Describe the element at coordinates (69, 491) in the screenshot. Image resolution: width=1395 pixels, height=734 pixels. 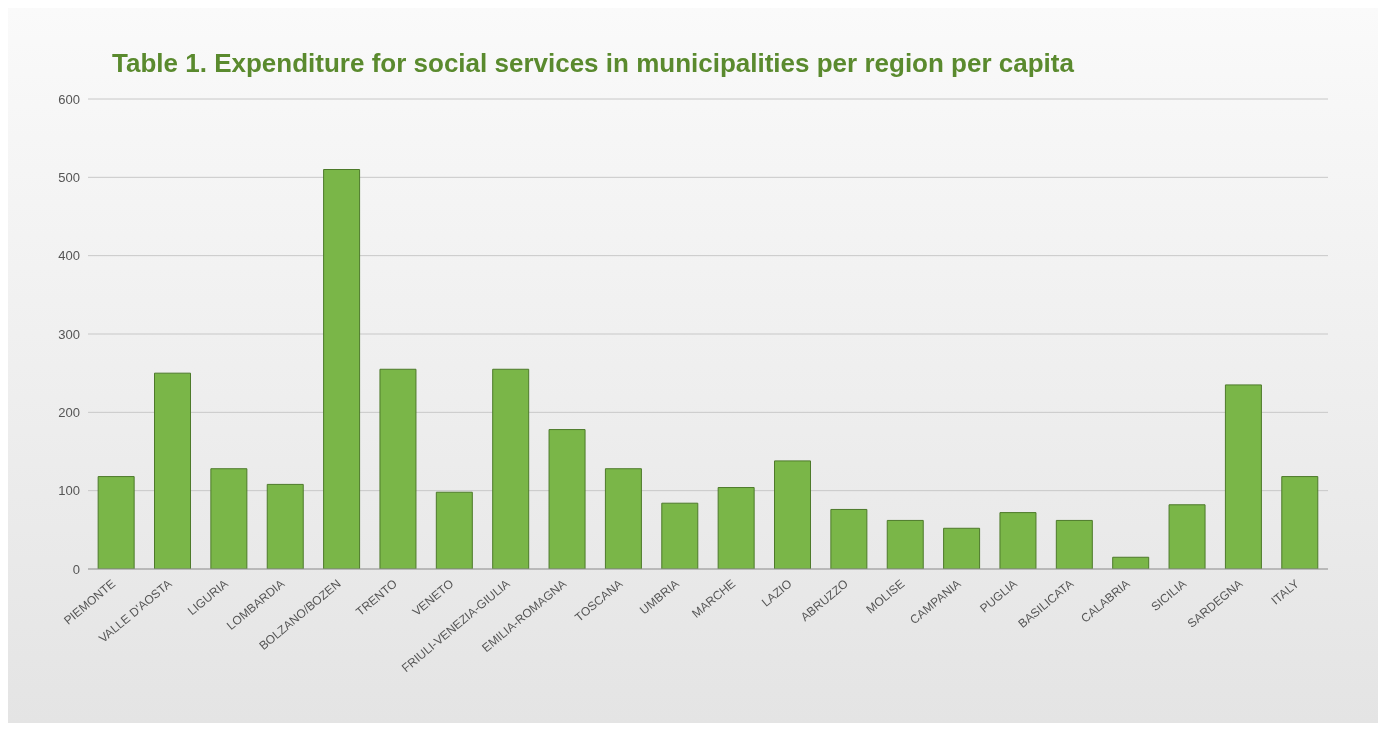
I see `y-tick-label: 100` at that location.